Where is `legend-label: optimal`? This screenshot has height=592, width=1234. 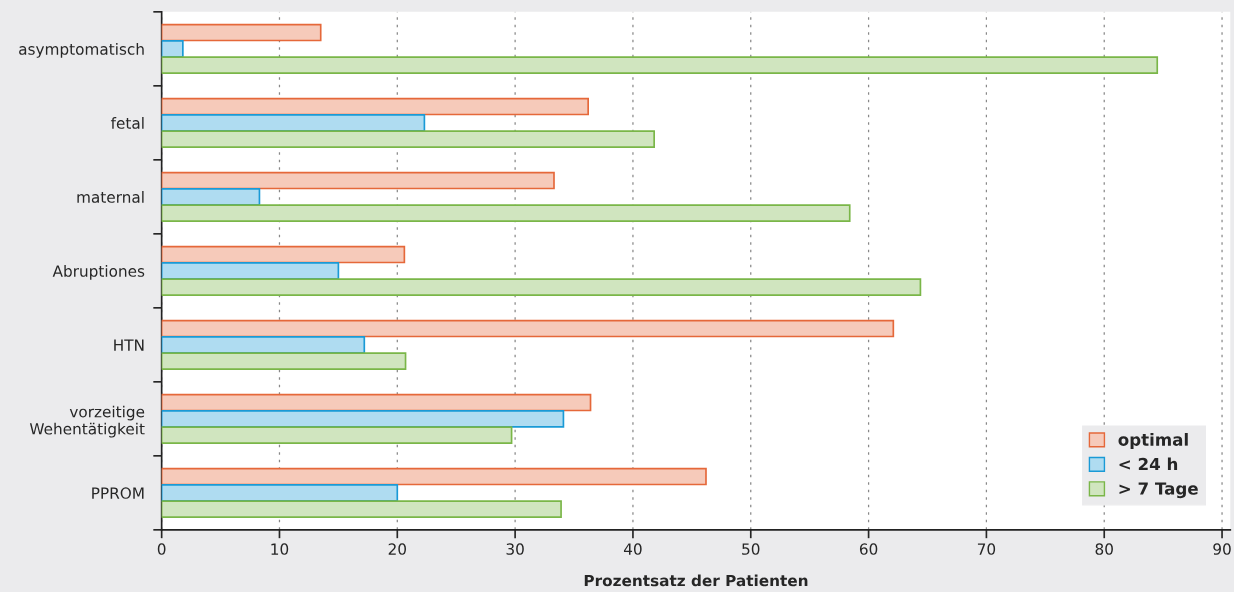 legend-label: optimal is located at coordinates (1153, 441).